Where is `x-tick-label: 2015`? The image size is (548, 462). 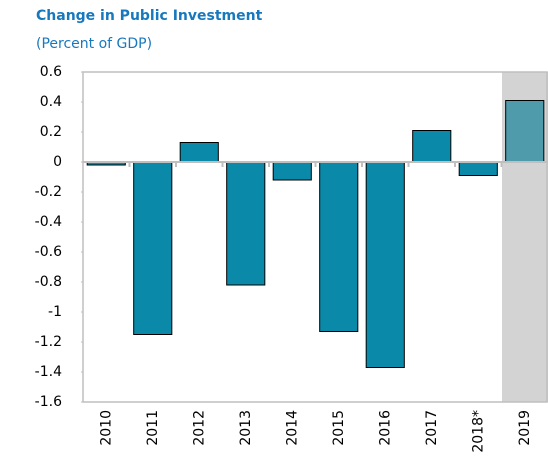 x-tick-label: 2015 is located at coordinates (339, 428).